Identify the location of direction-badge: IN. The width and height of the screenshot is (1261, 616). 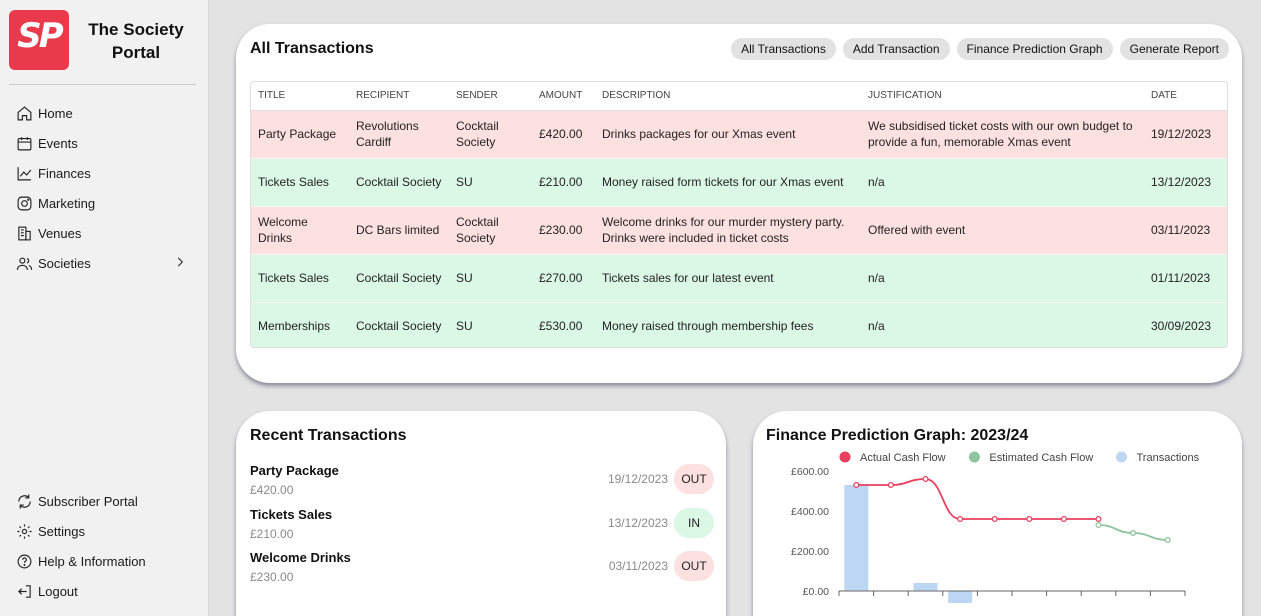
(694, 522).